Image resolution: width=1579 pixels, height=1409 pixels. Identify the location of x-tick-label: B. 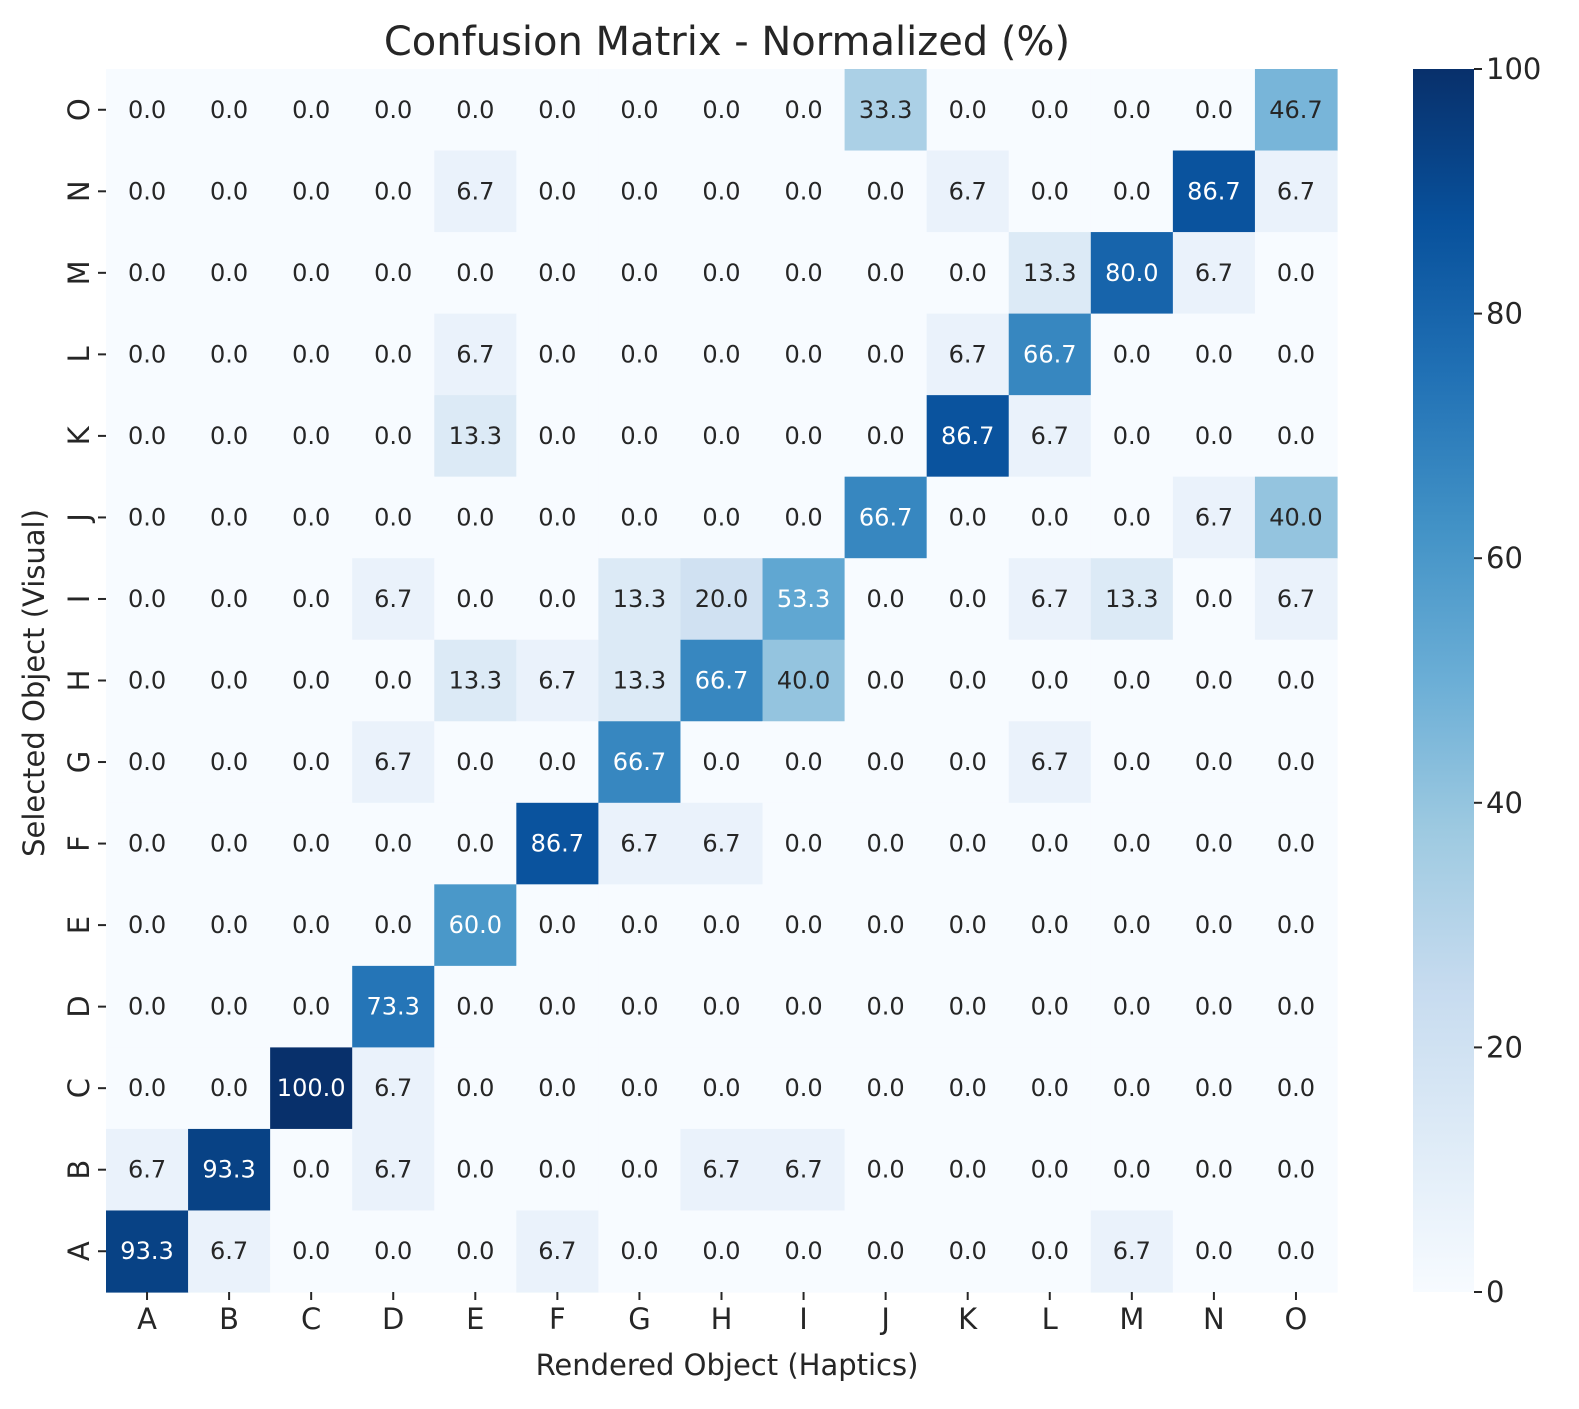
(229, 1319).